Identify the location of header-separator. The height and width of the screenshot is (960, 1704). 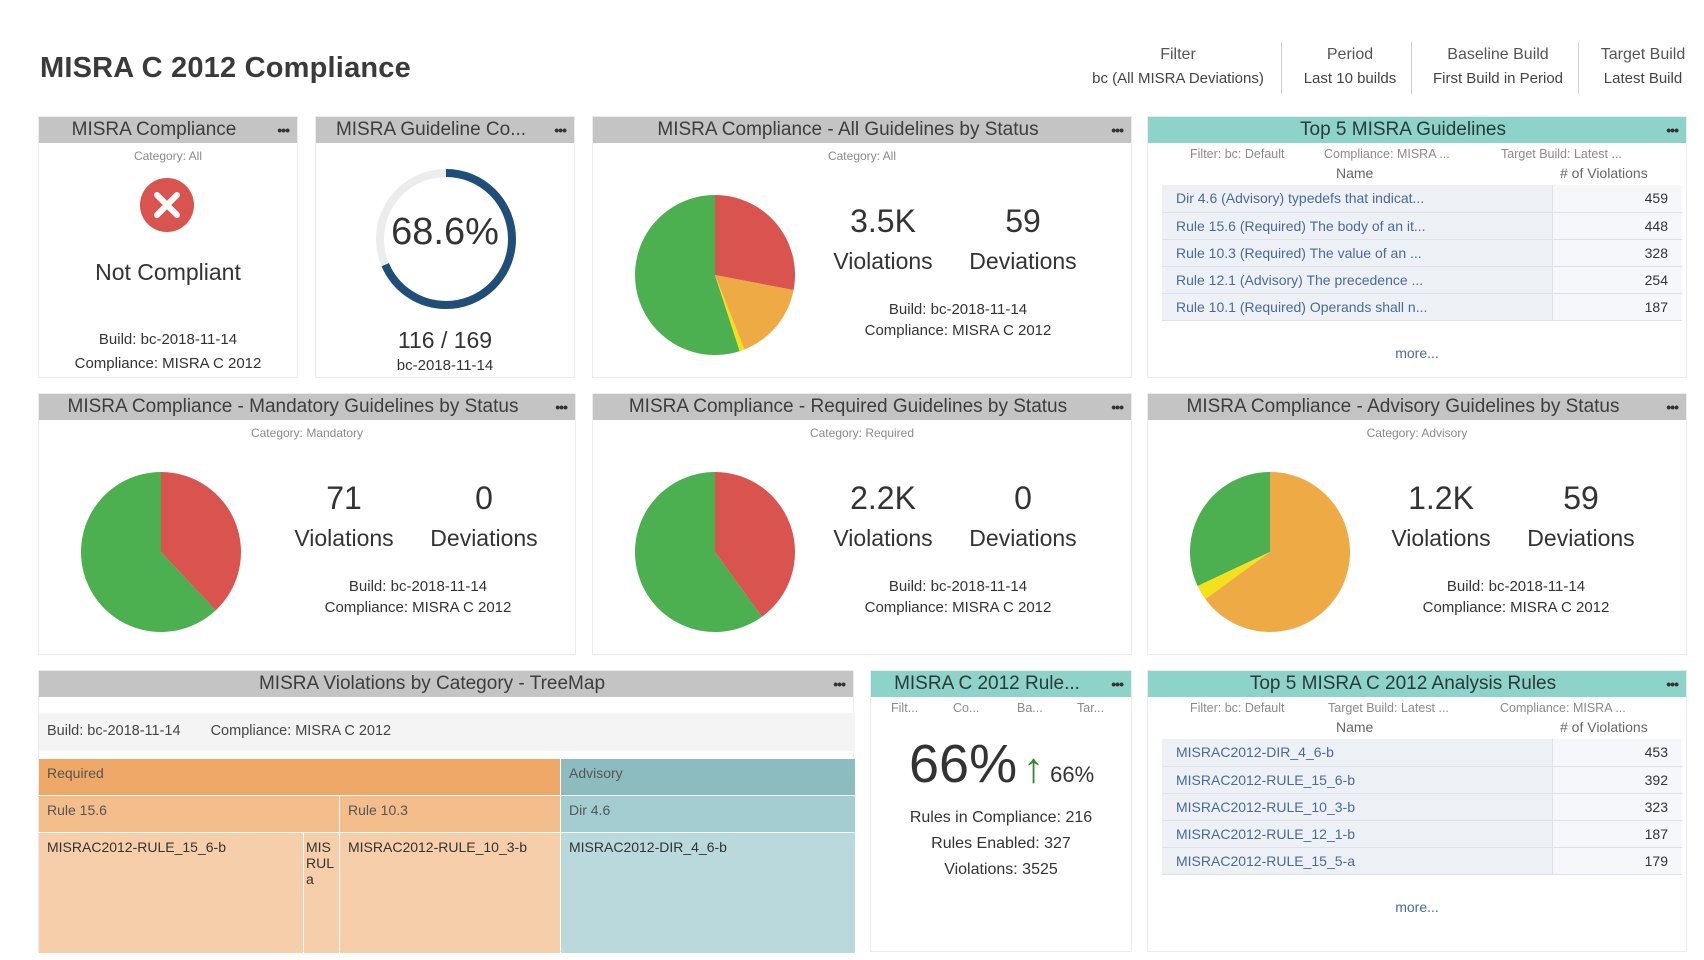
(1281, 68).